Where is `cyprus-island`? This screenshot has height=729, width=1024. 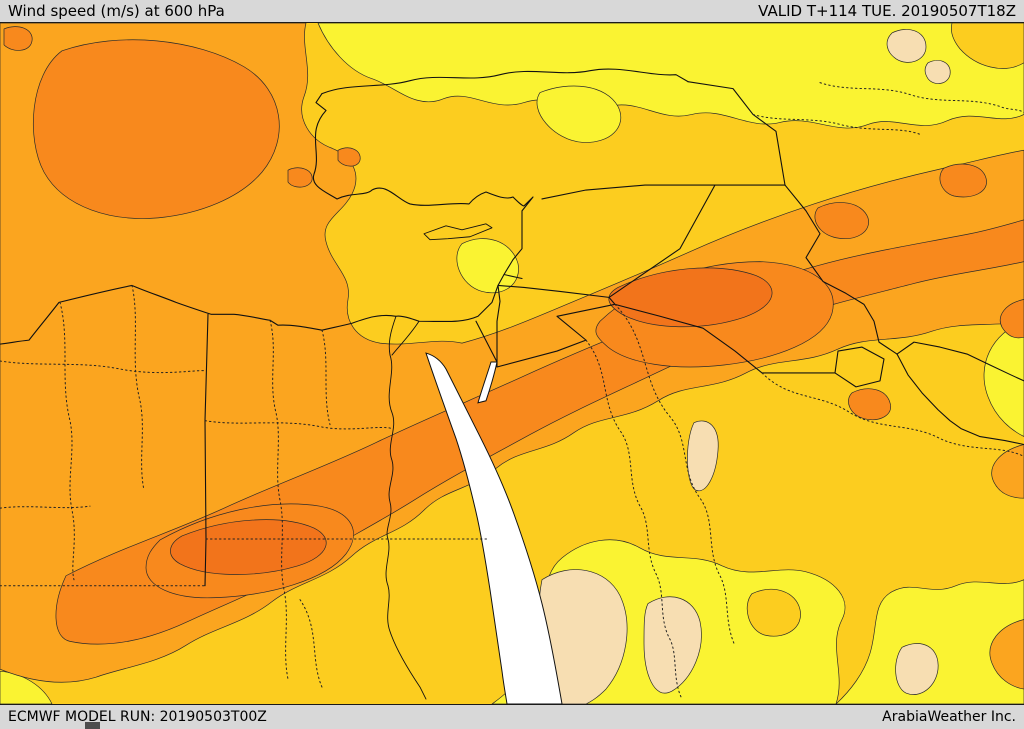 cyprus-island is located at coordinates (458, 232).